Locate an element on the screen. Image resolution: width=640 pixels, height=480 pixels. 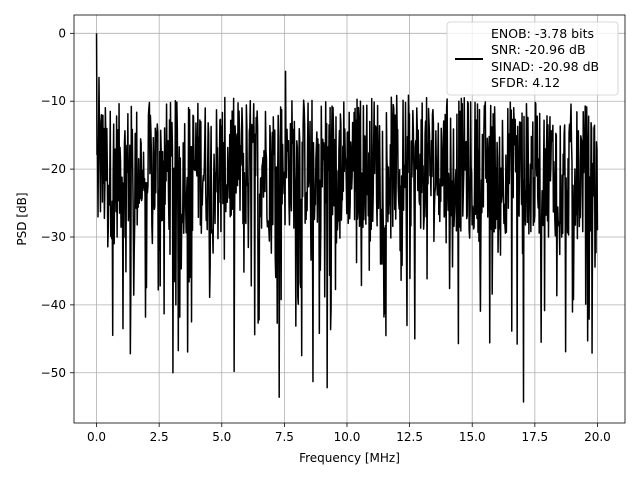
legend-entry-snr: SNR: -20.96 dB is located at coordinates (538, 49).